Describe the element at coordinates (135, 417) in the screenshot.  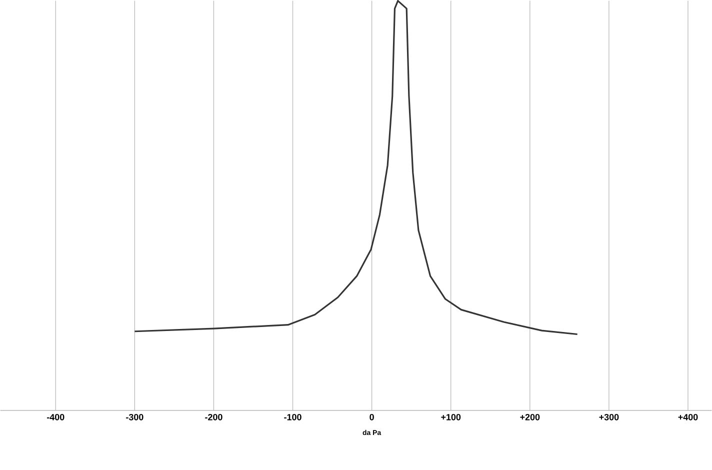
I see `x-tick-label: -300` at that location.